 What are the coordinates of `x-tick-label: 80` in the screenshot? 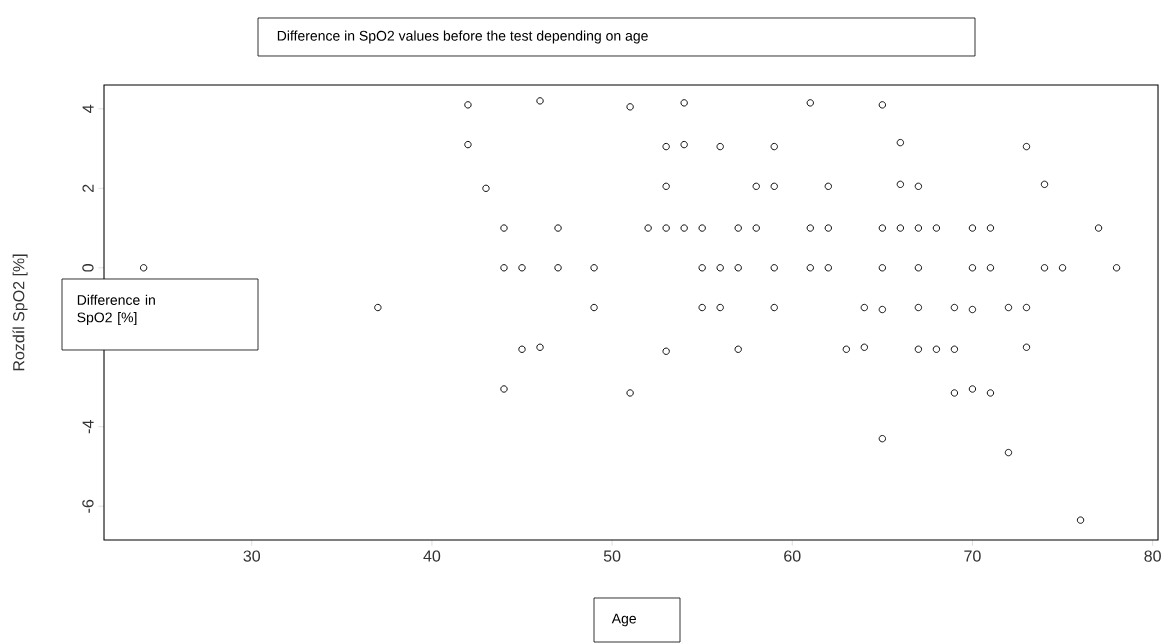 It's located at (1152, 556).